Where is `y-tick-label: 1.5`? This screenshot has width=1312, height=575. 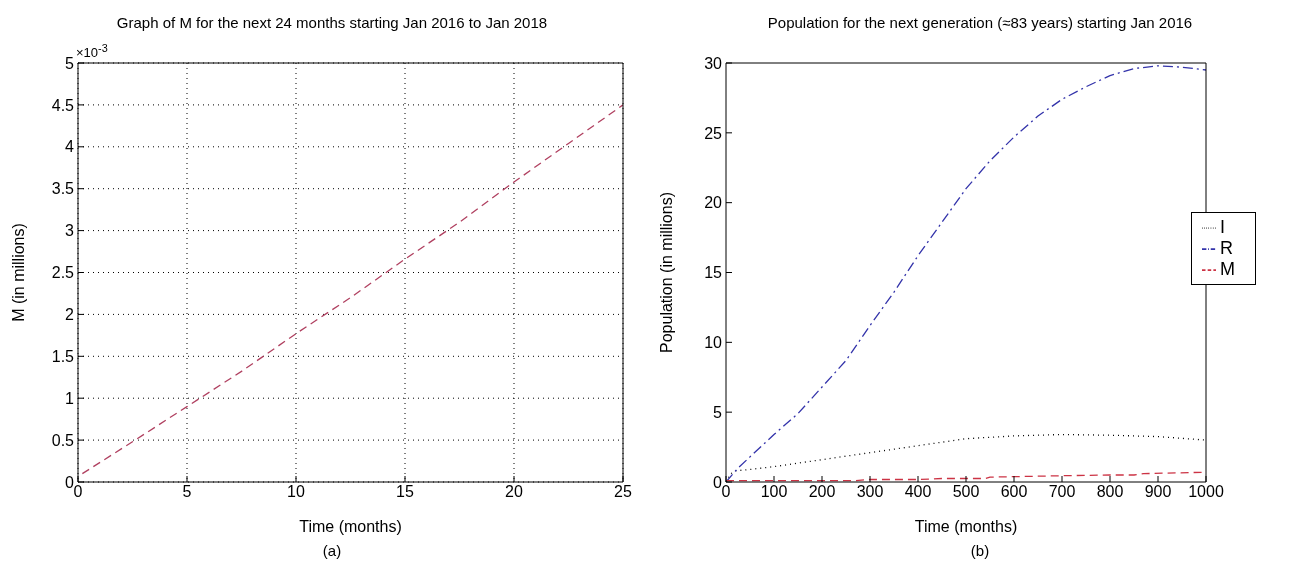 y-tick-label: 1.5 is located at coordinates (63, 356).